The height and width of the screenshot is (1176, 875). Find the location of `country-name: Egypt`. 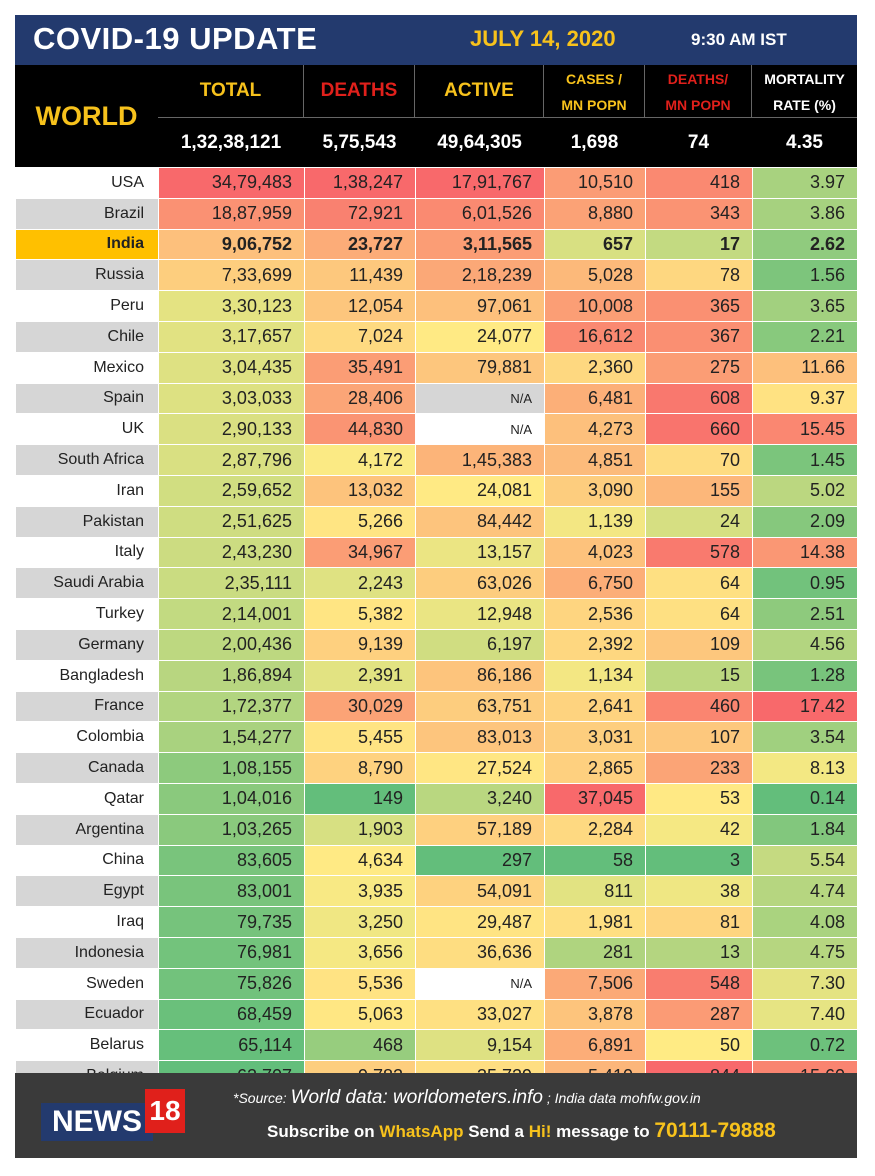

country-name: Egypt is located at coordinates (87, 891).